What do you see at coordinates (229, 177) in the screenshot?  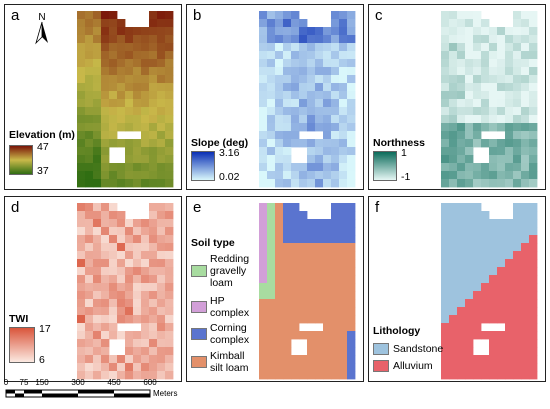 I see `slope-min: 0.02` at bounding box center [229, 177].